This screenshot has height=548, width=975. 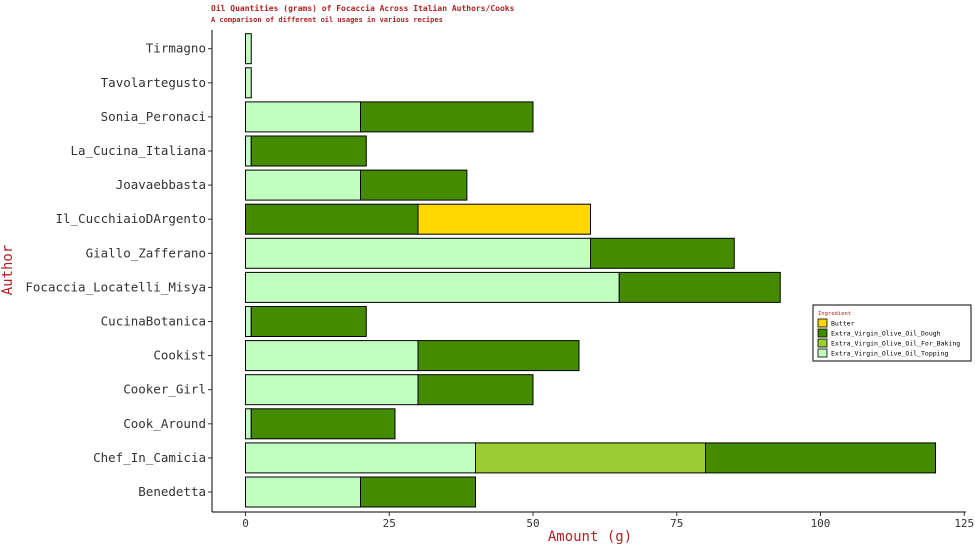 I want to click on bar-chef-in-camicia-extra-virgin-olive-oil-dough, so click(x=820, y=458).